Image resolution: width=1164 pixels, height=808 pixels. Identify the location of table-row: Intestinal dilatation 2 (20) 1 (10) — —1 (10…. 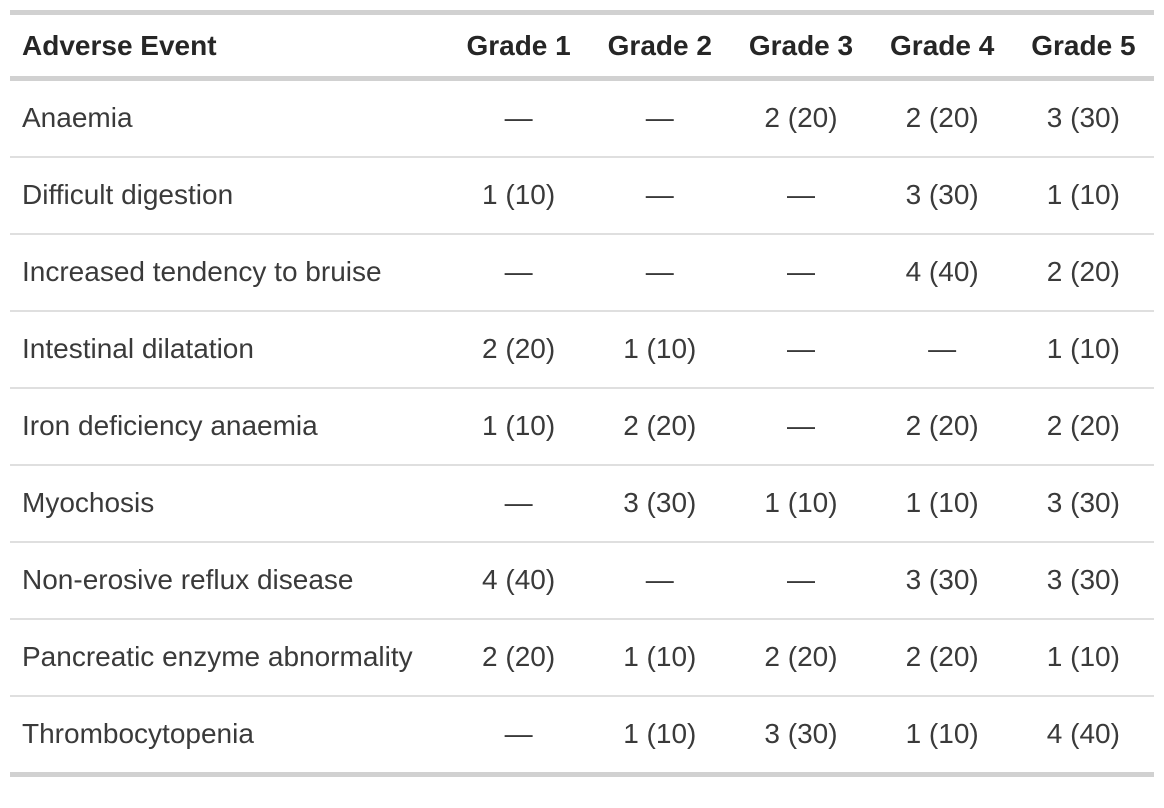
(582, 349).